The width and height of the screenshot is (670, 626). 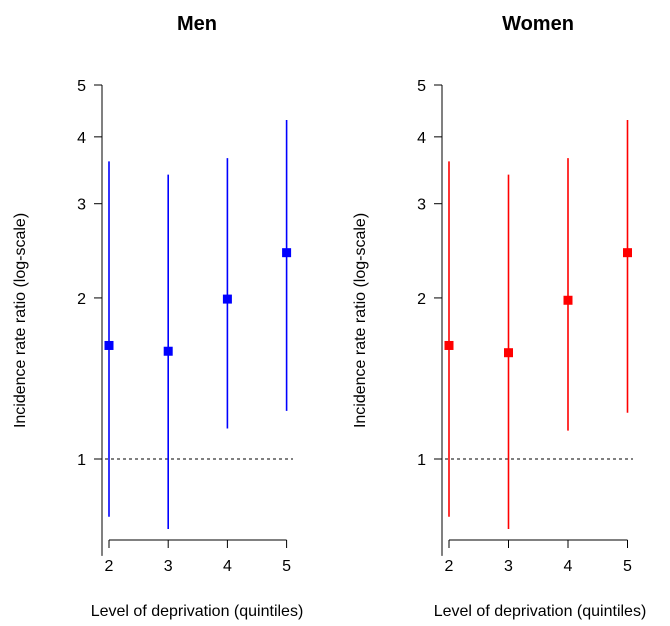 I want to click on men-x-tick-label: 3, so click(x=168, y=566).